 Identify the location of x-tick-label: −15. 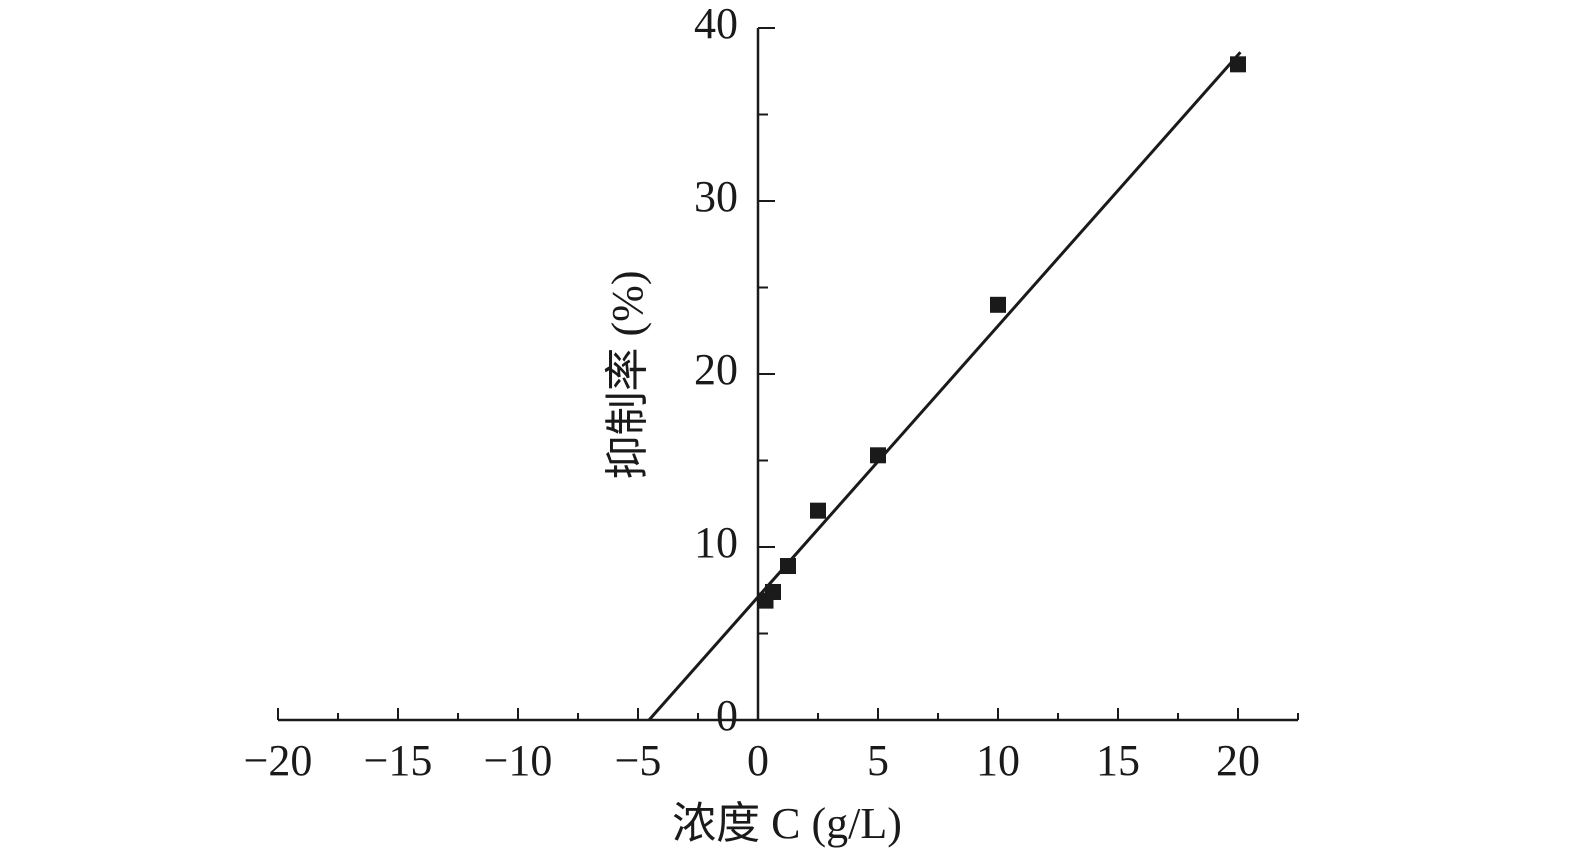
(398, 760).